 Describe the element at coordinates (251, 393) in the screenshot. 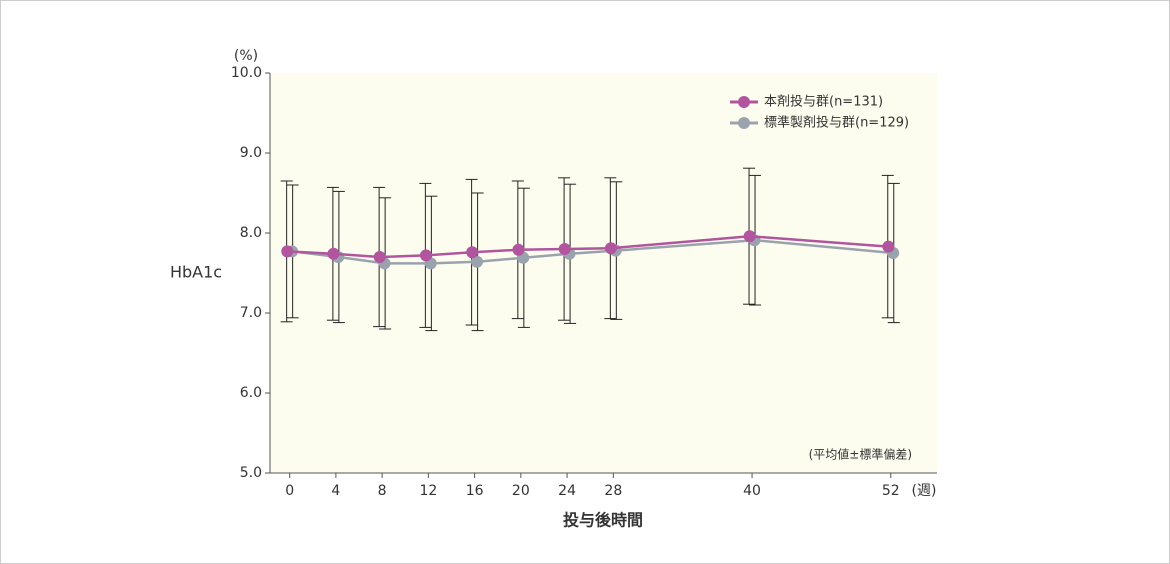

I see `y-tick-label: 6.0` at that location.